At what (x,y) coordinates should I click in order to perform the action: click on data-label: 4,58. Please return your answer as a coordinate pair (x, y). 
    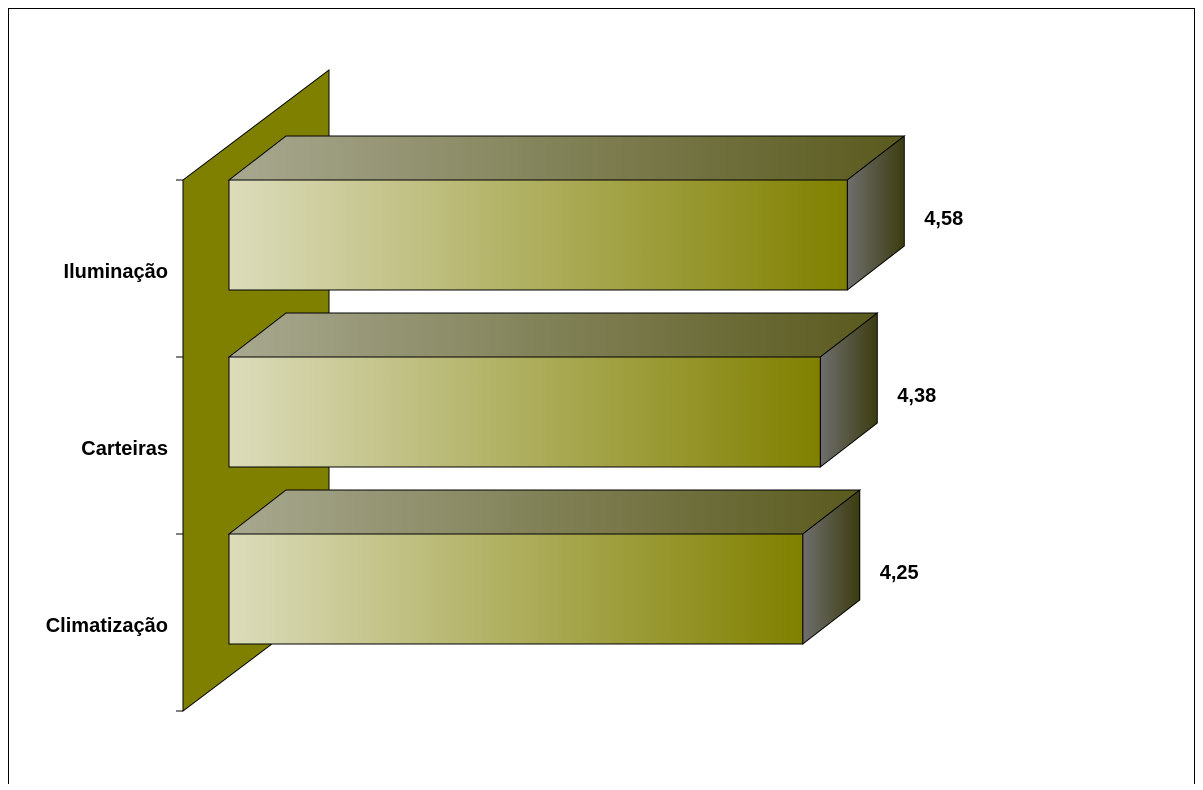
    Looking at the image, I should click on (943, 219).